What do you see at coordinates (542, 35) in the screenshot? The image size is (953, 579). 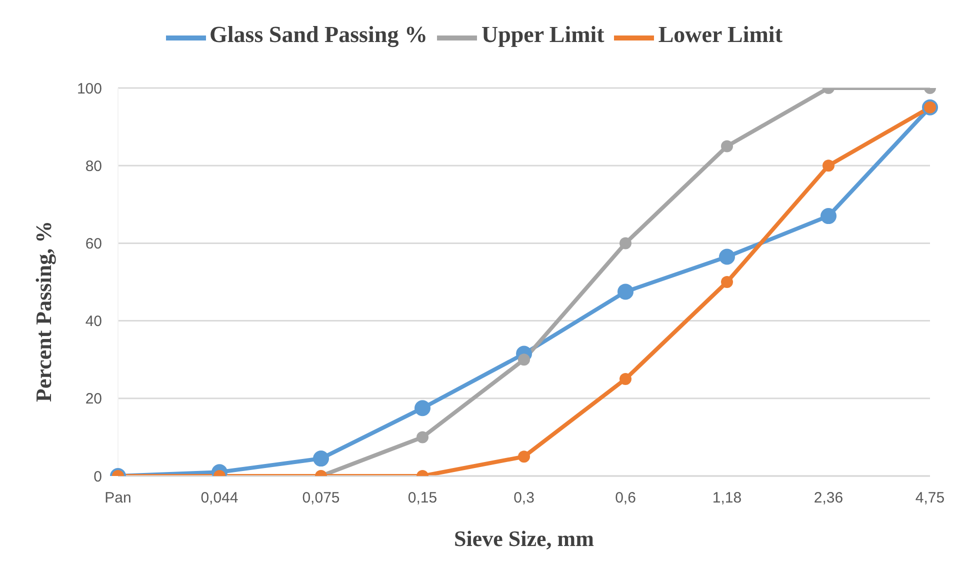 I see `legend-label: Upper Limit` at bounding box center [542, 35].